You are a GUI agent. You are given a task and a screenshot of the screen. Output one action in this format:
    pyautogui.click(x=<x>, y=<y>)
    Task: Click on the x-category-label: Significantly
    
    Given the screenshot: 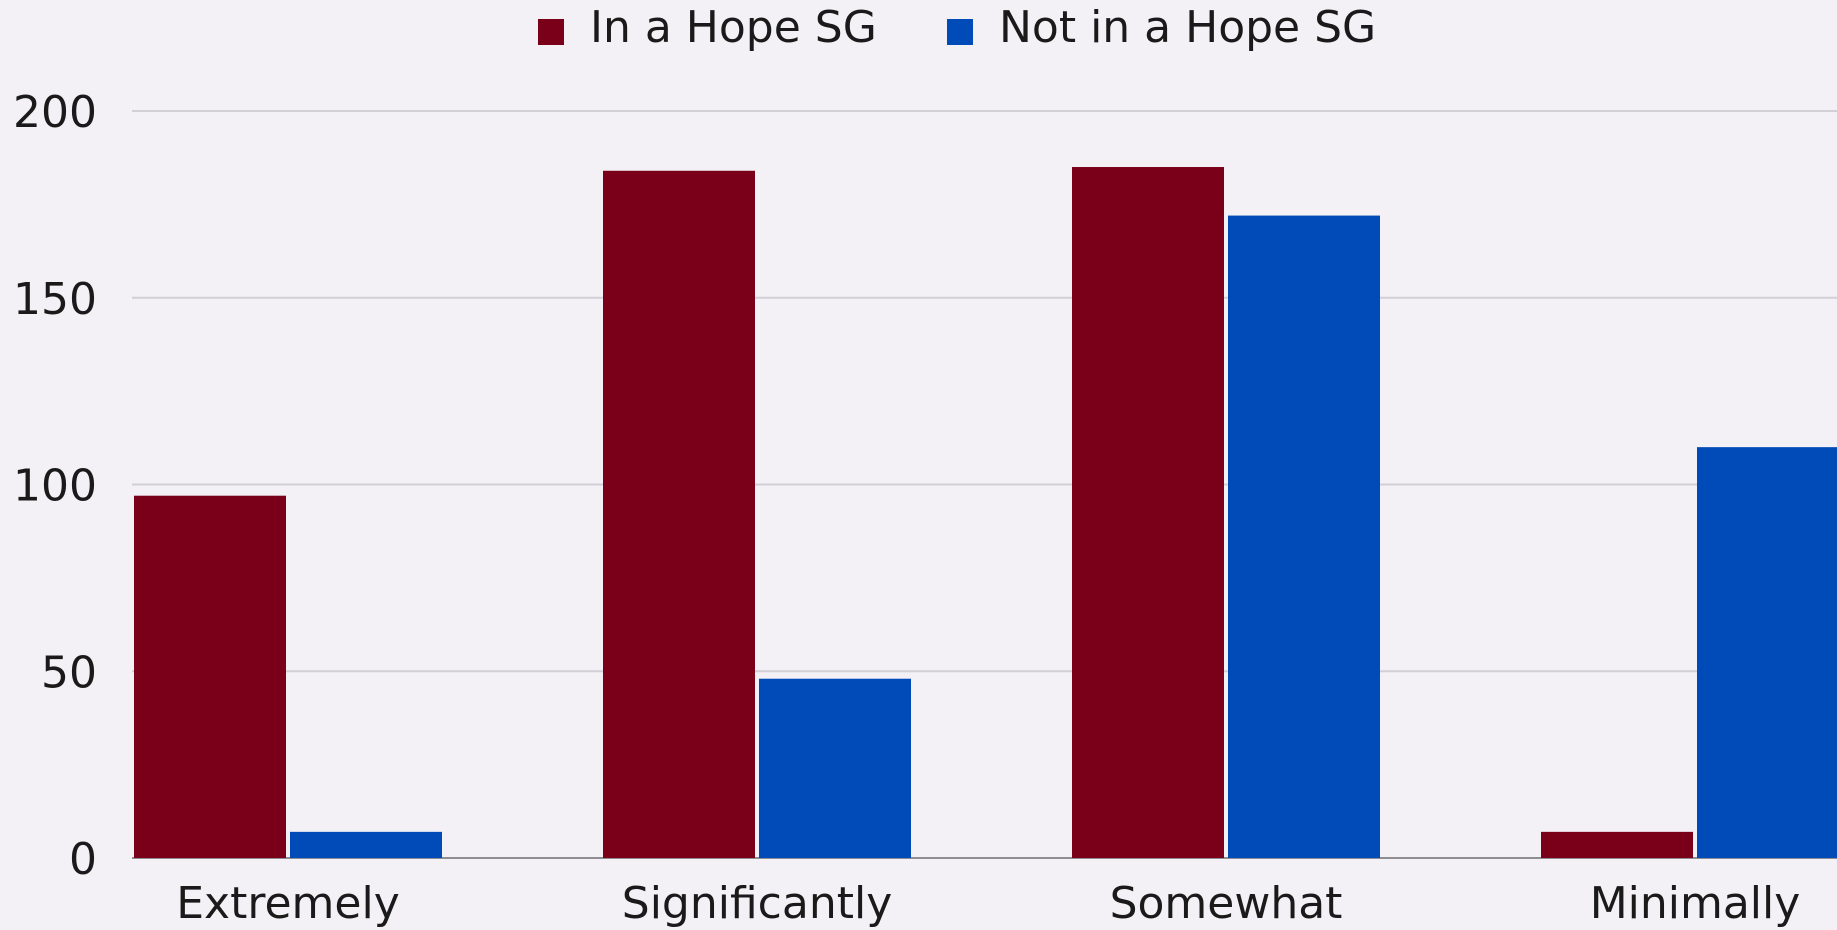 What is the action you would take?
    pyautogui.click(x=757, y=903)
    